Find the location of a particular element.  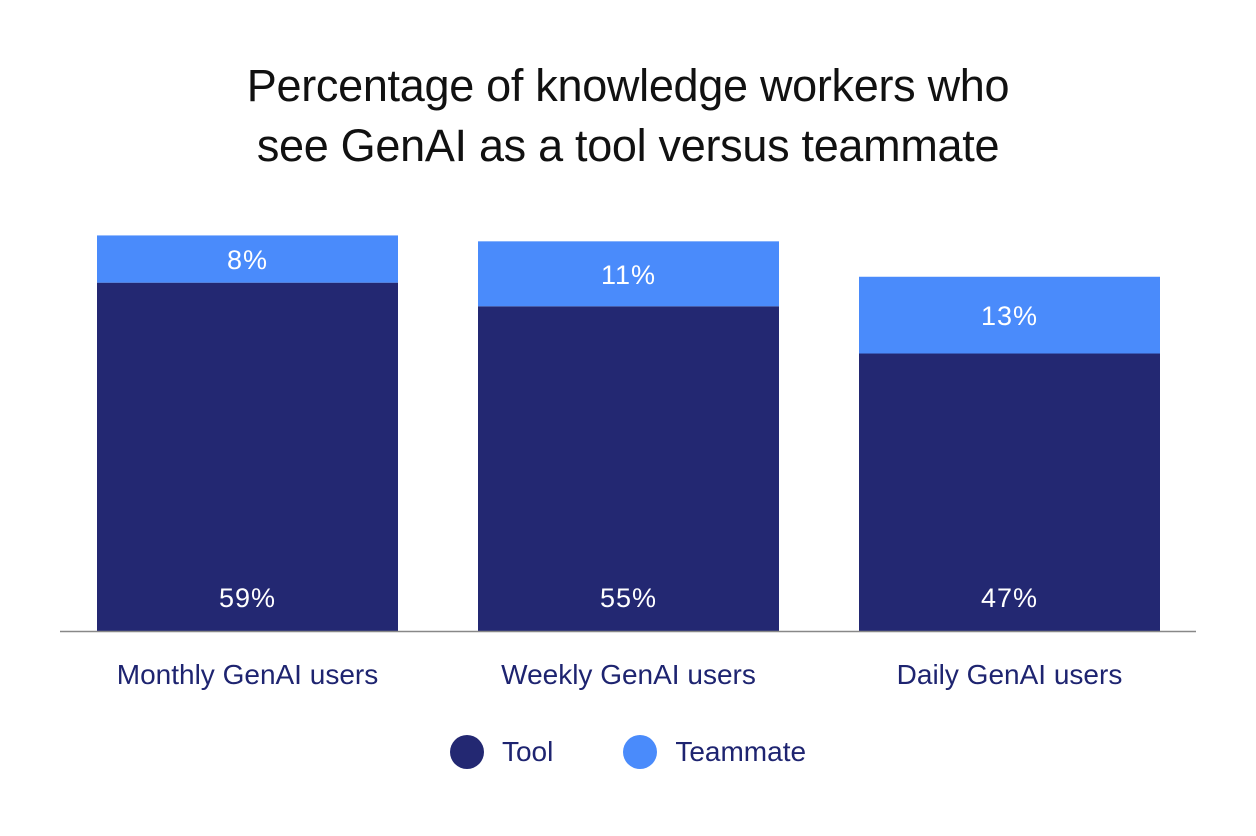

bar-teammate-weekly-genai-users is located at coordinates (628, 274).